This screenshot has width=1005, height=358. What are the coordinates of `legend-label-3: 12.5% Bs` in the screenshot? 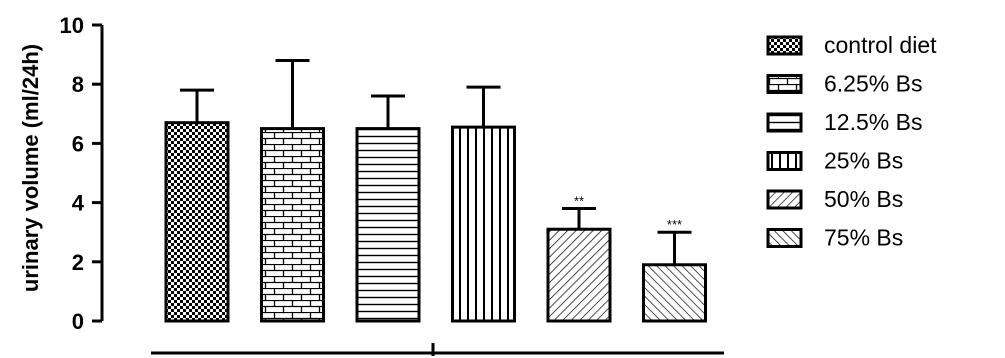 It's located at (873, 122).